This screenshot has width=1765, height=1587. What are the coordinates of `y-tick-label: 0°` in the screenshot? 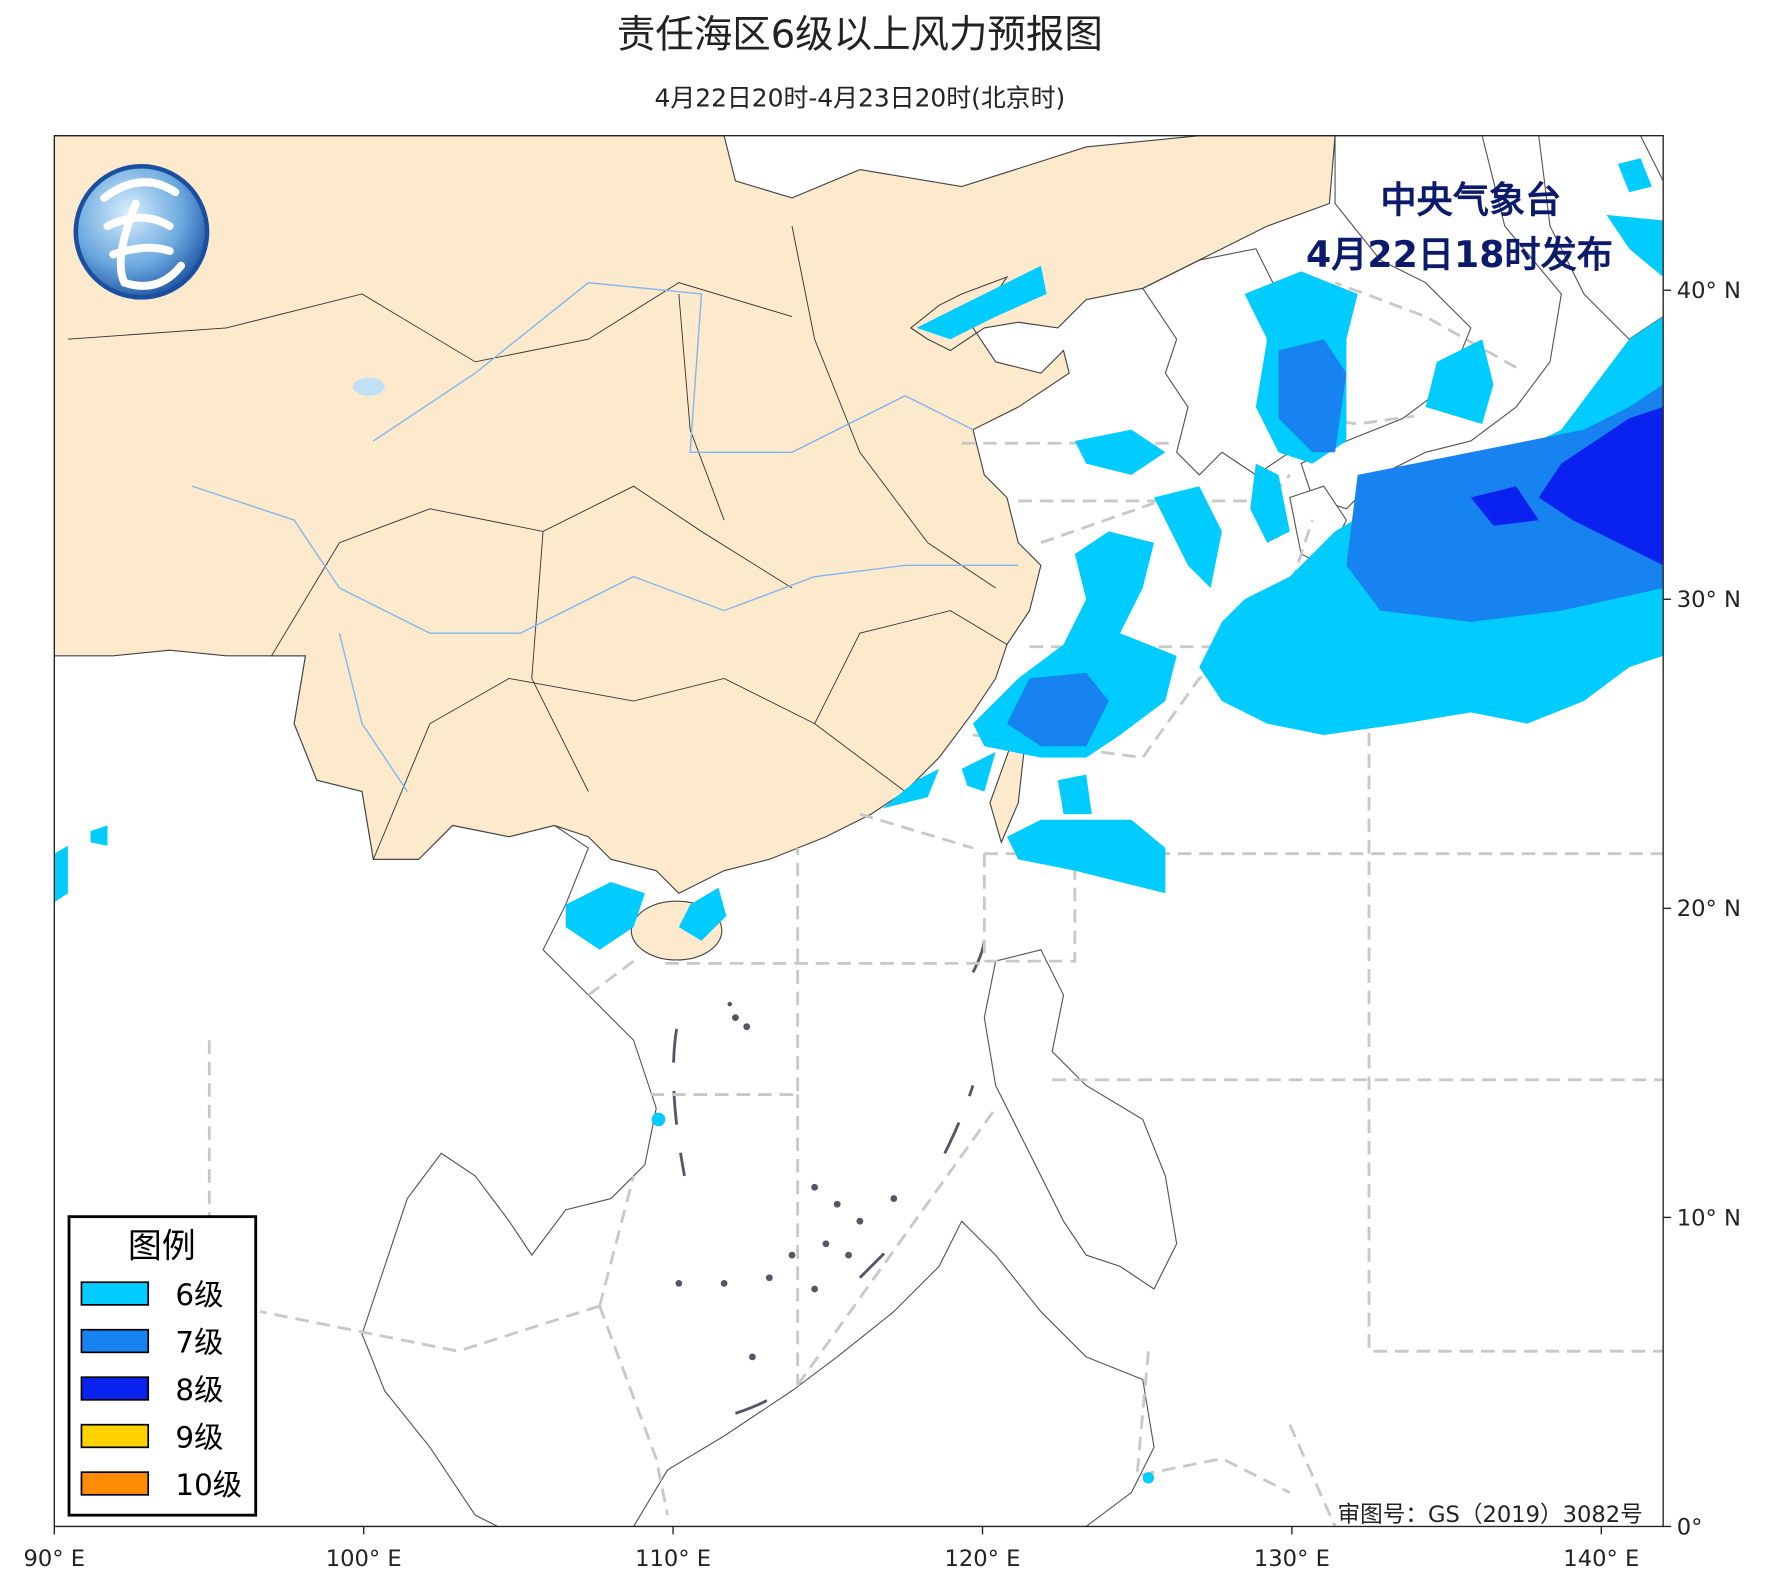 It's located at (1690, 1527).